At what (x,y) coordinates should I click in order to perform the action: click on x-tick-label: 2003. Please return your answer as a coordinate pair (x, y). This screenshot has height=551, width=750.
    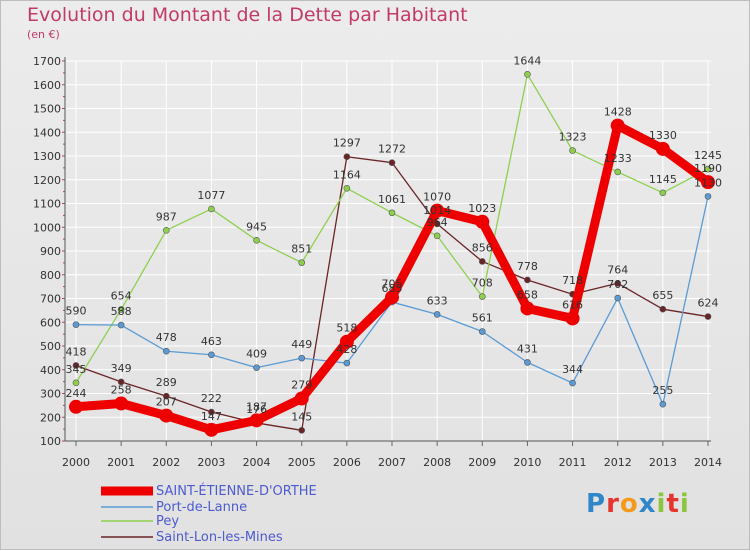
    Looking at the image, I should click on (211, 462).